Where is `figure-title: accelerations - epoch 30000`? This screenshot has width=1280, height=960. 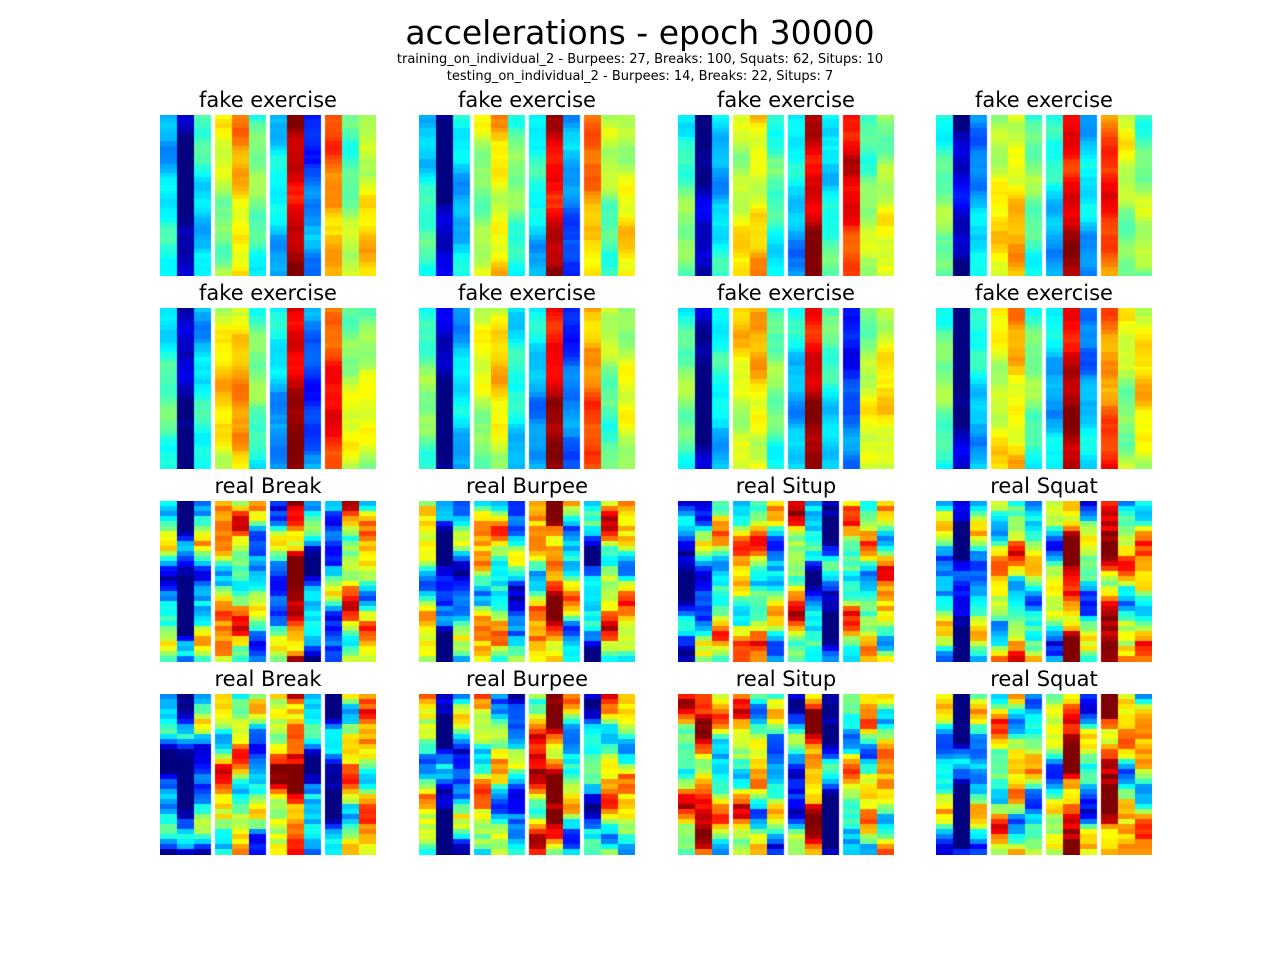
figure-title: accelerations - epoch 30000 is located at coordinates (640, 32).